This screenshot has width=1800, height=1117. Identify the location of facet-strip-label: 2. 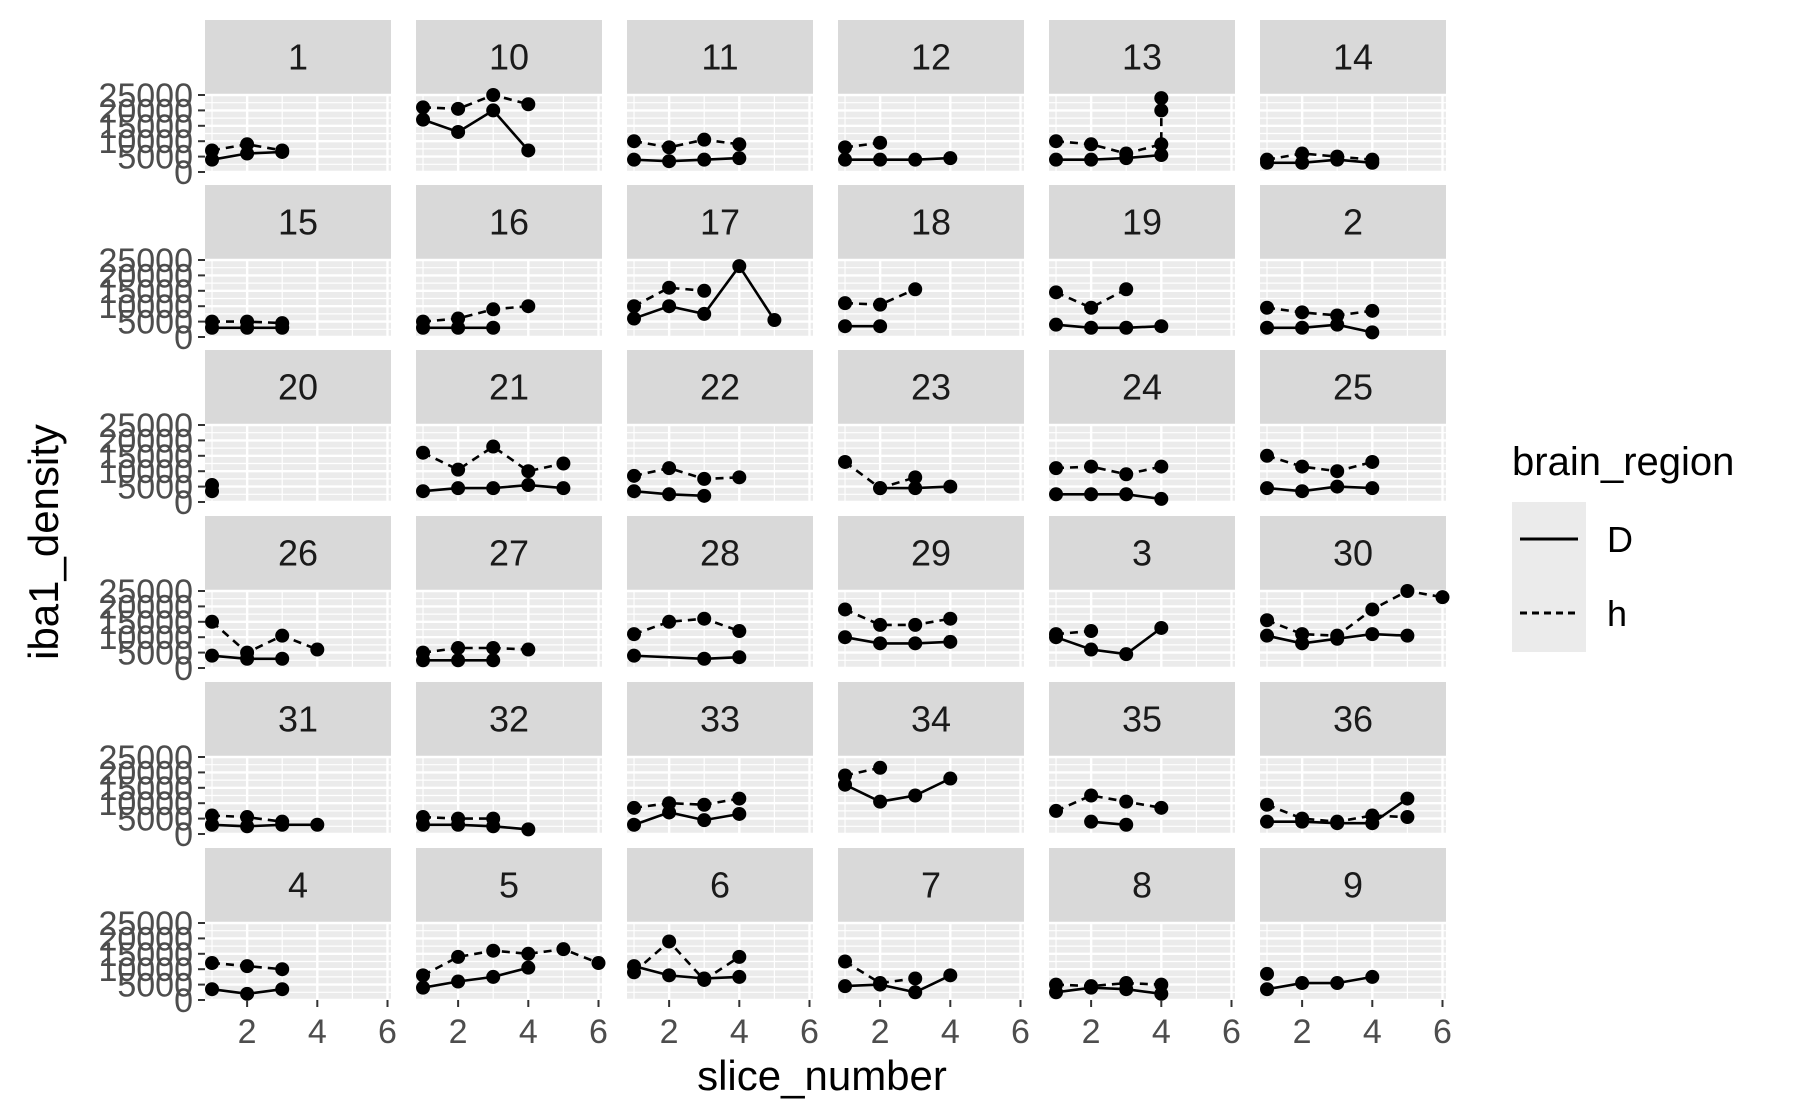
(1353, 222).